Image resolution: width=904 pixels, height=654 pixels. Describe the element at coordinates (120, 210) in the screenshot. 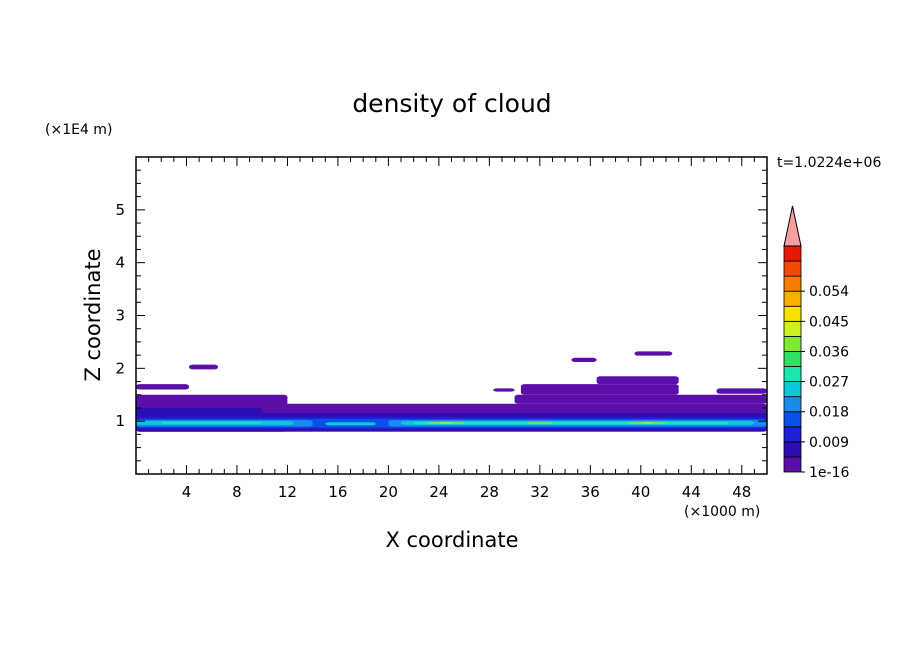

I see `y-tick-label: 5` at that location.